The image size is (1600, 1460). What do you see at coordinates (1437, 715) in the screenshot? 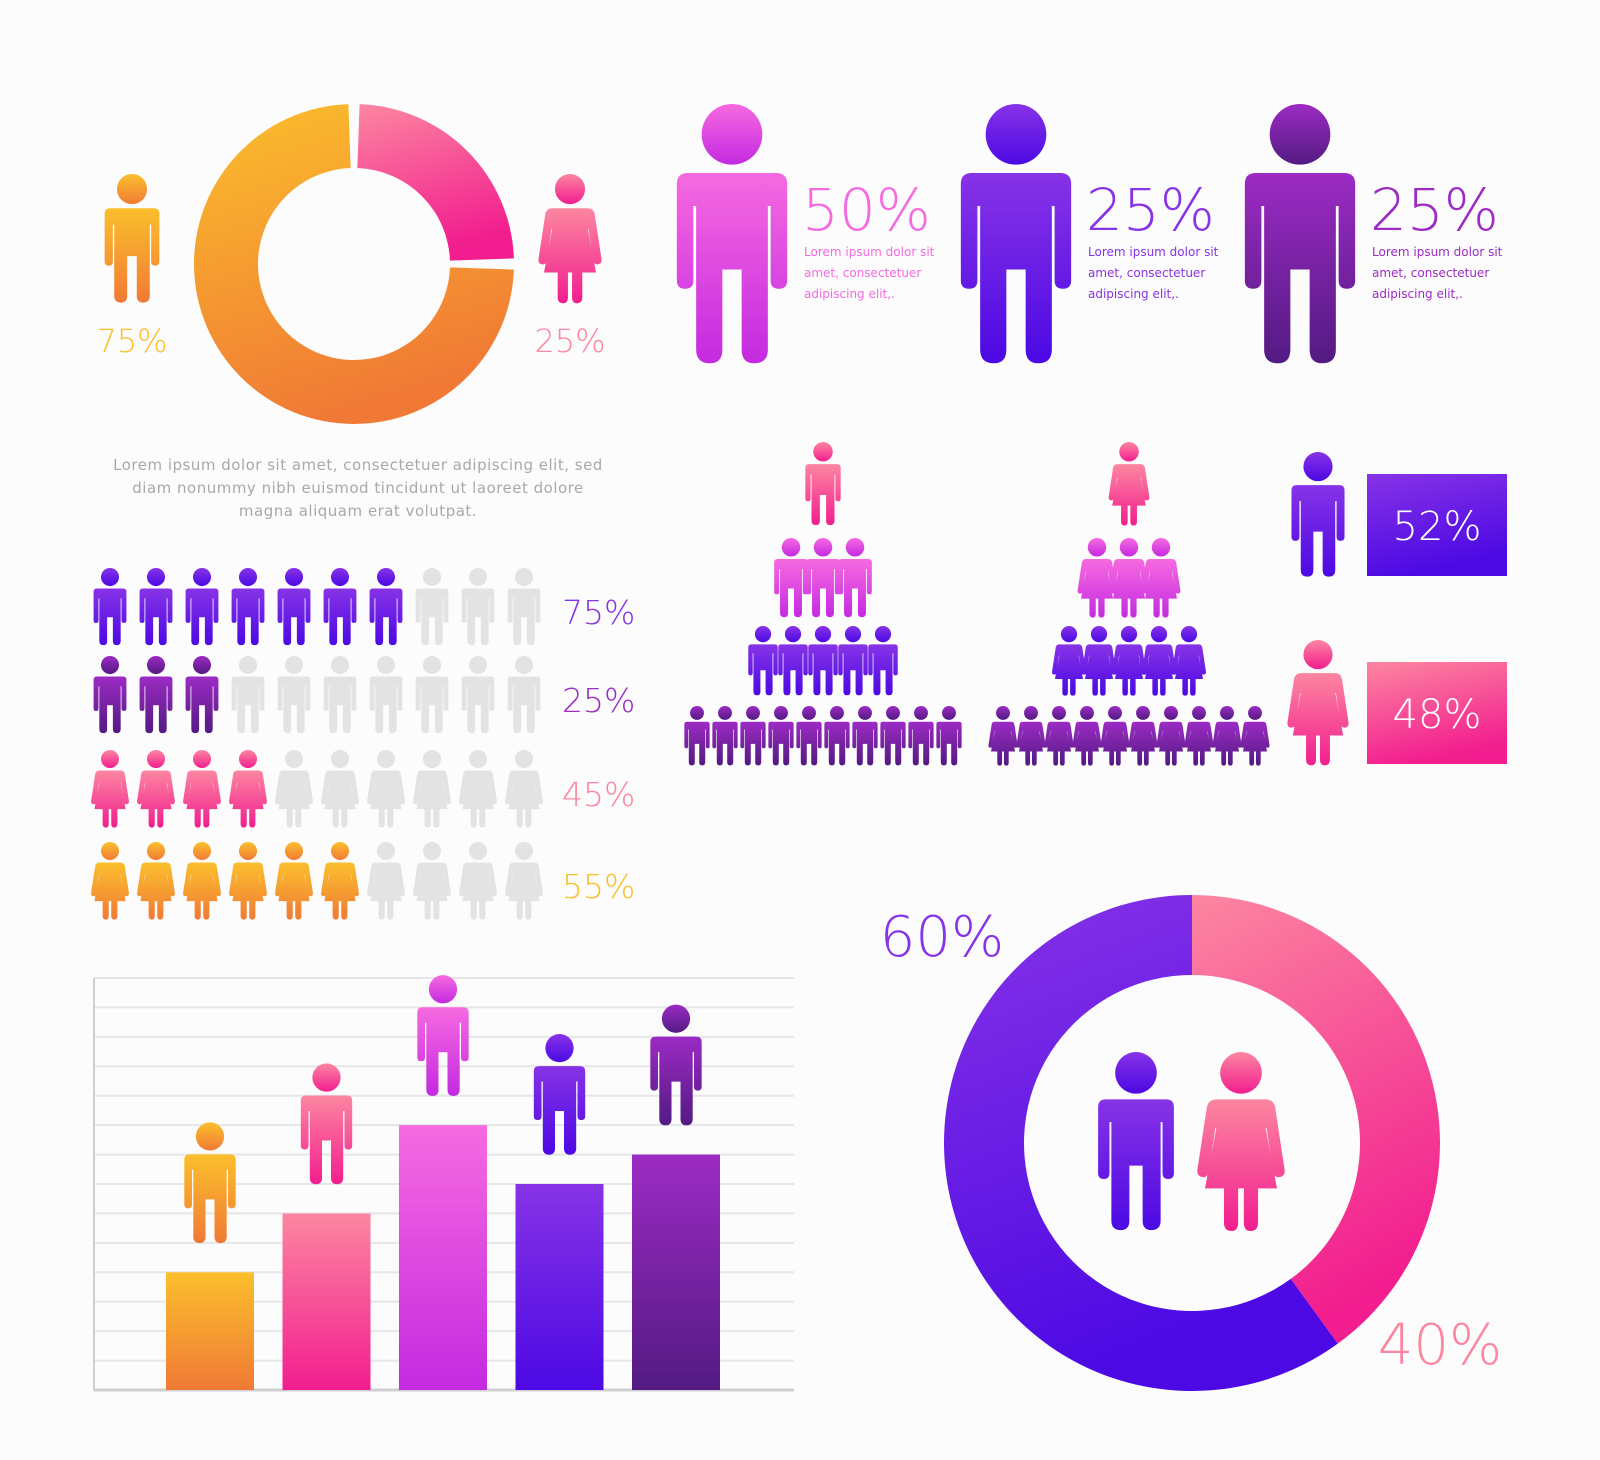
I see `gender-box-percent: 48%` at bounding box center [1437, 715].